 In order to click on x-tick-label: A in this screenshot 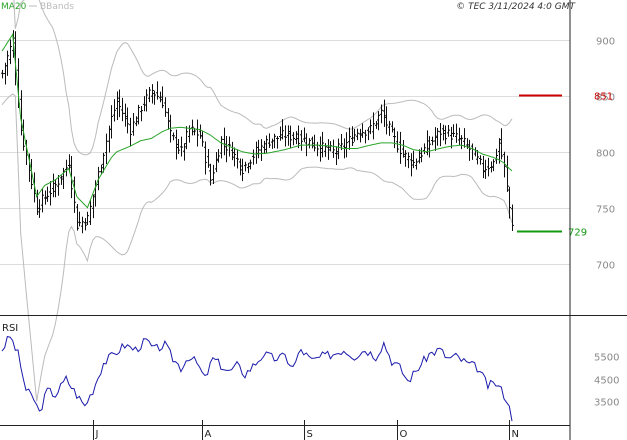, I will do `click(208, 434)`.